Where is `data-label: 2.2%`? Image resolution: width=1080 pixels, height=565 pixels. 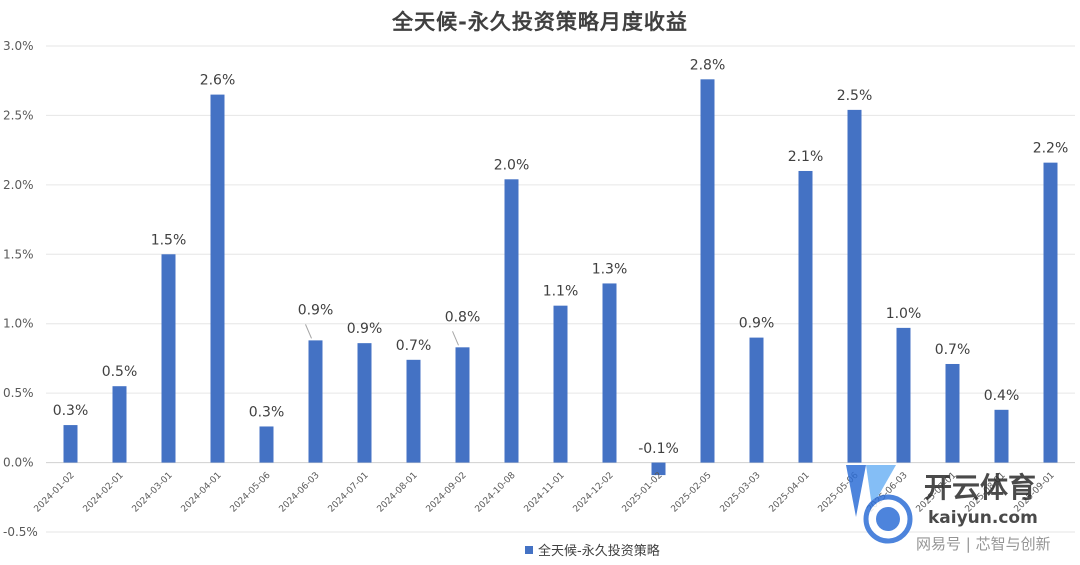
data-label: 2.2% is located at coordinates (1051, 149).